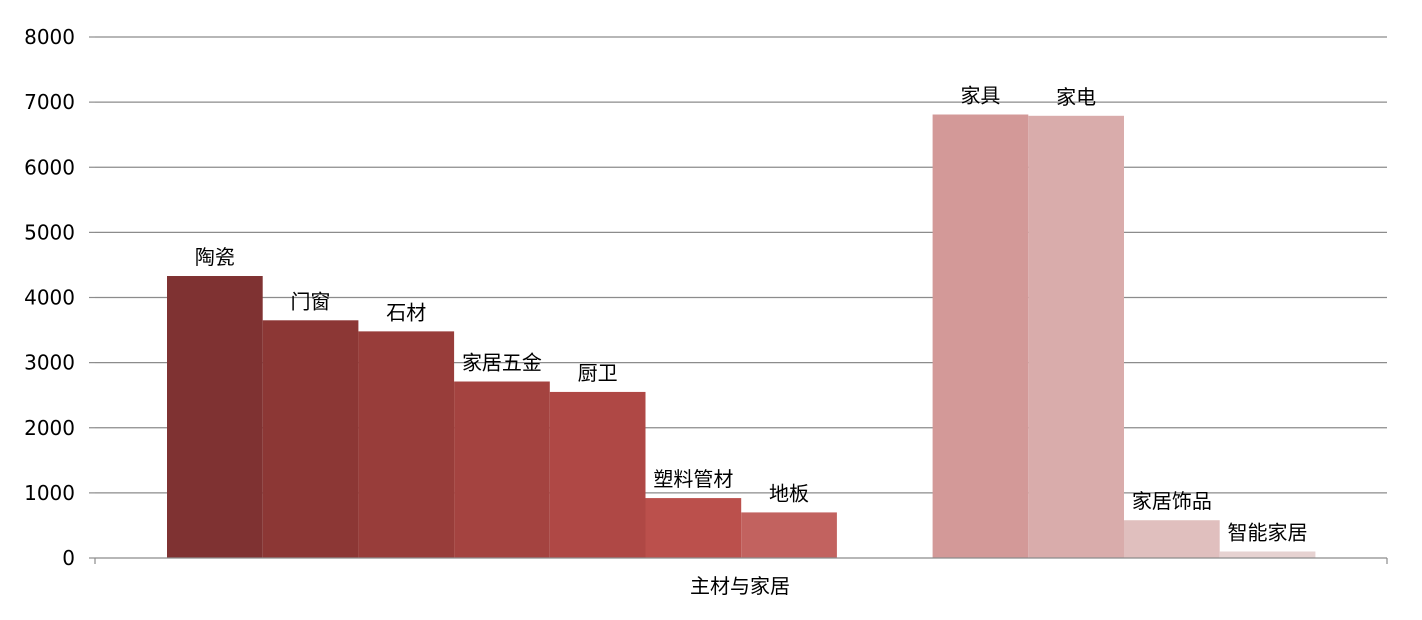 The height and width of the screenshot is (620, 1422). I want to click on y-axis-ticks: 0 1000 2000 3000 4000 5000 6000 7000 8000, so click(59, 297).